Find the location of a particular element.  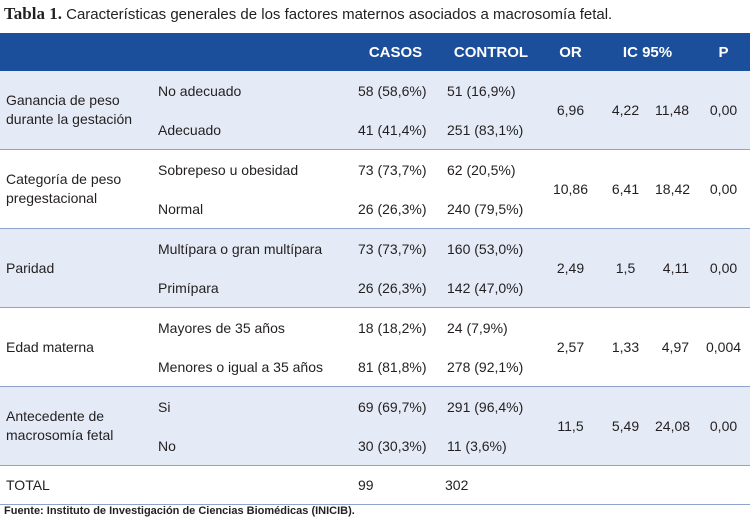

category-label: No is located at coordinates (251, 446).